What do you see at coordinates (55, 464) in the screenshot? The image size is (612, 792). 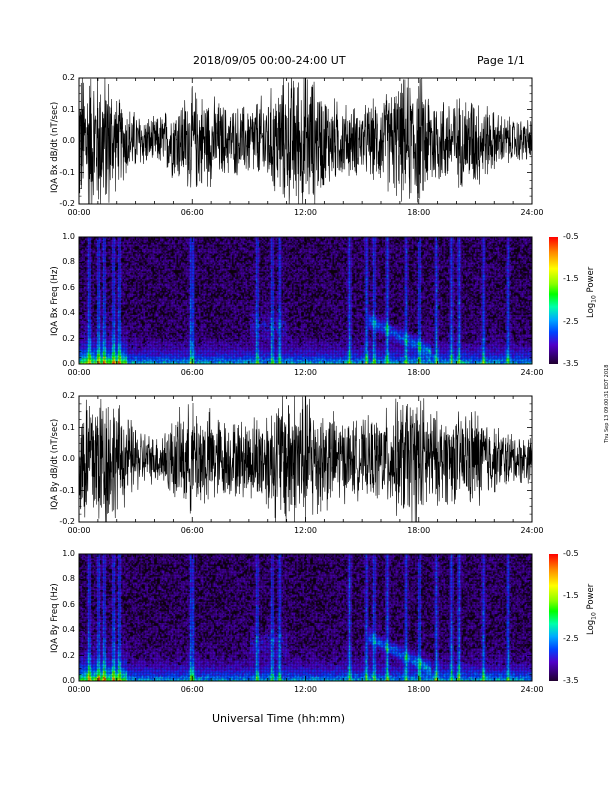 I see `by-waveform-ylabel: IQA By dB/dt (nT/sec)` at bounding box center [55, 464].